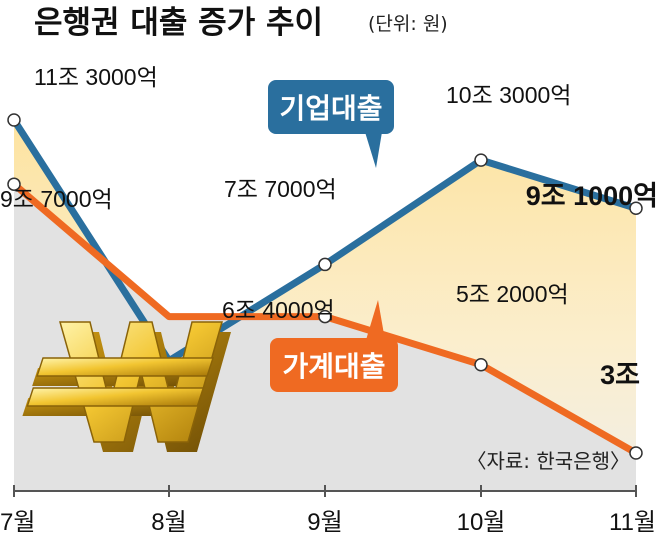  I want to click on x-tick-label-4: 11월, so click(632, 522).